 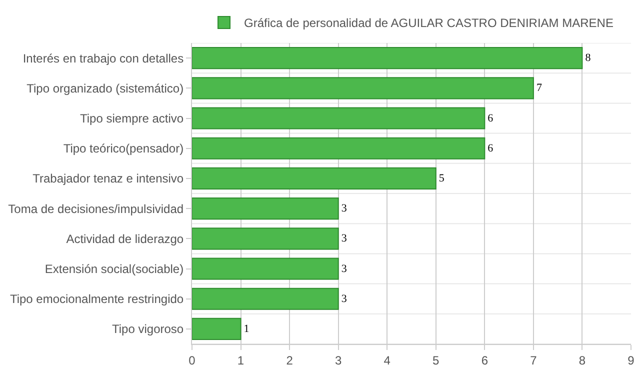 I want to click on x-tick-label: 9, so click(x=631, y=360).